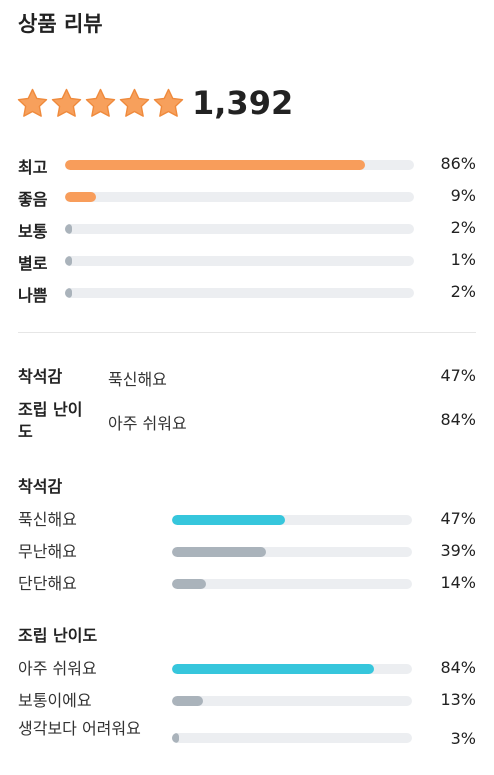  Describe the element at coordinates (247, 332) in the screenshot. I see `section-divider` at that location.